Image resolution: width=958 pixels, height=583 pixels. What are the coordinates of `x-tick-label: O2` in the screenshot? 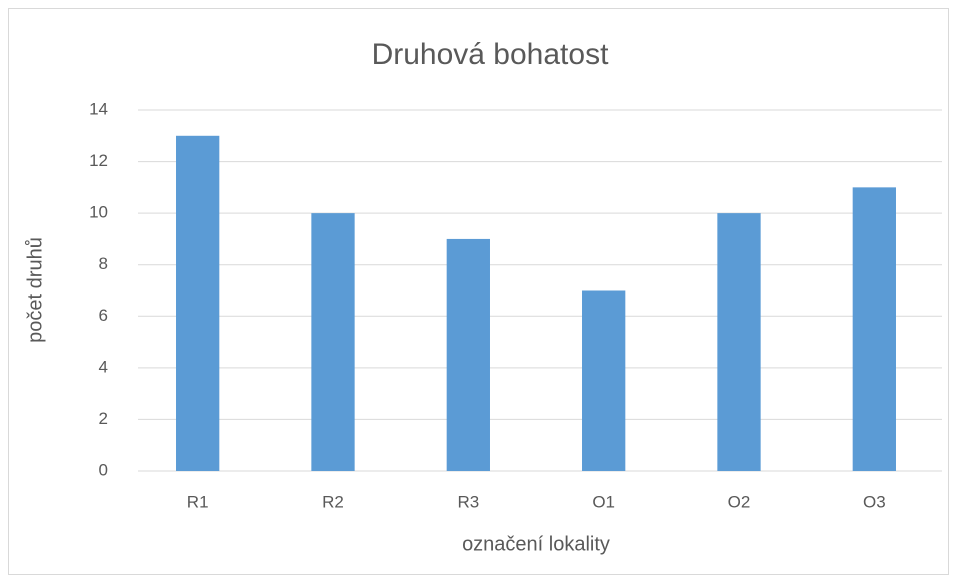 It's located at (739, 501).